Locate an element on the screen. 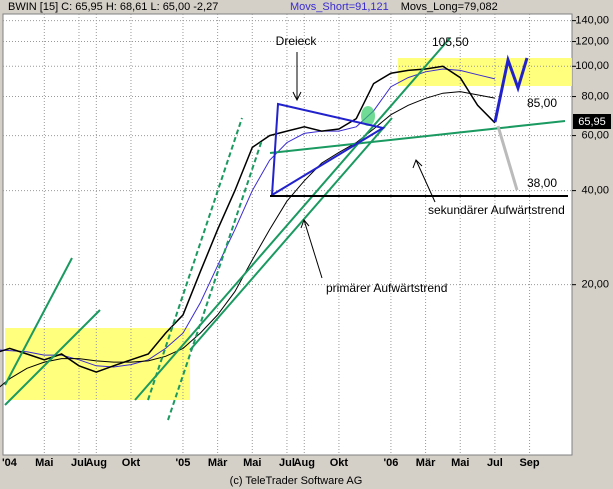 The width and height of the screenshot is (613, 489). y-tick-label: 140,00 is located at coordinates (592, 21).